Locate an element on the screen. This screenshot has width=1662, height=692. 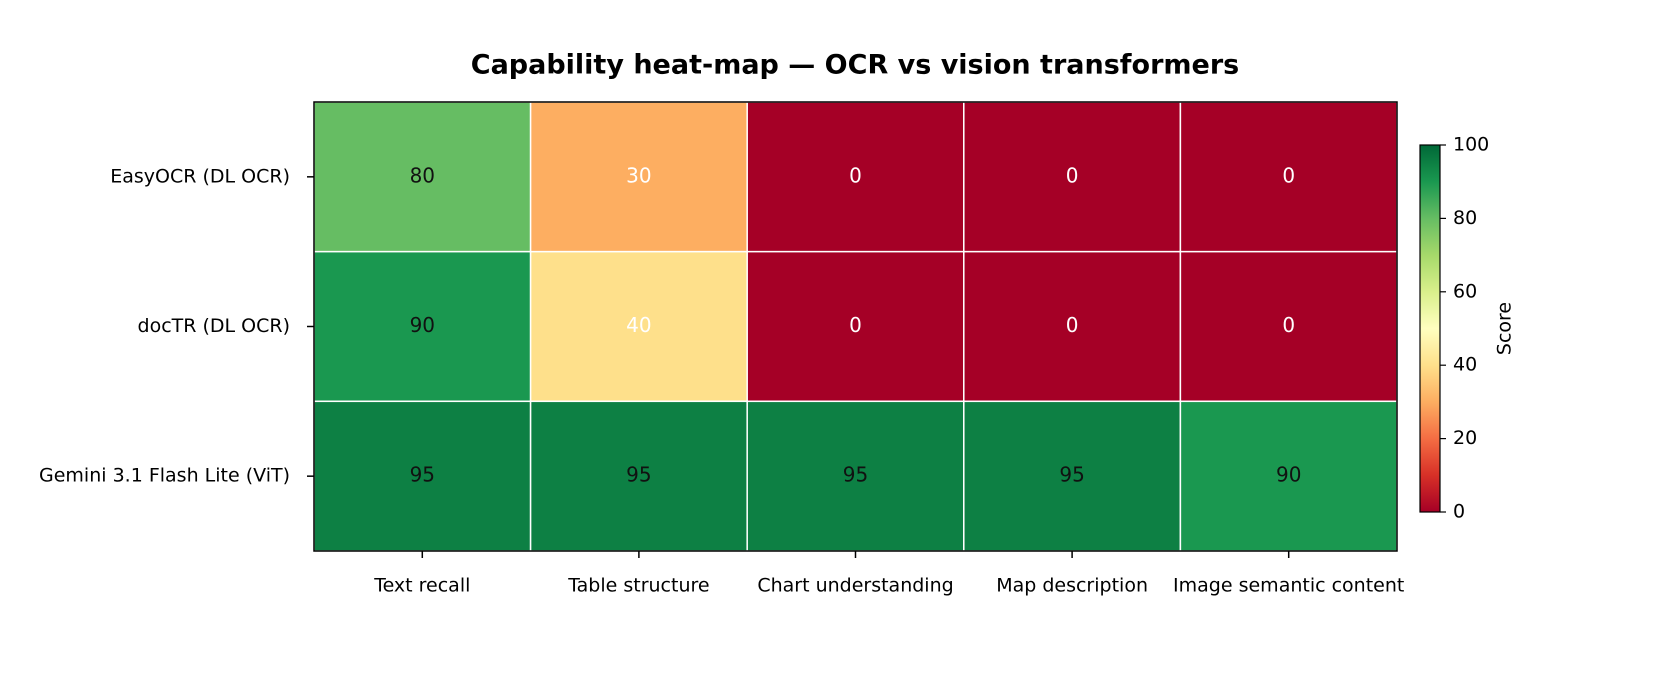
y-tick-label: Gemini 3.1 Flash Lite (ViT) is located at coordinates (164, 476).